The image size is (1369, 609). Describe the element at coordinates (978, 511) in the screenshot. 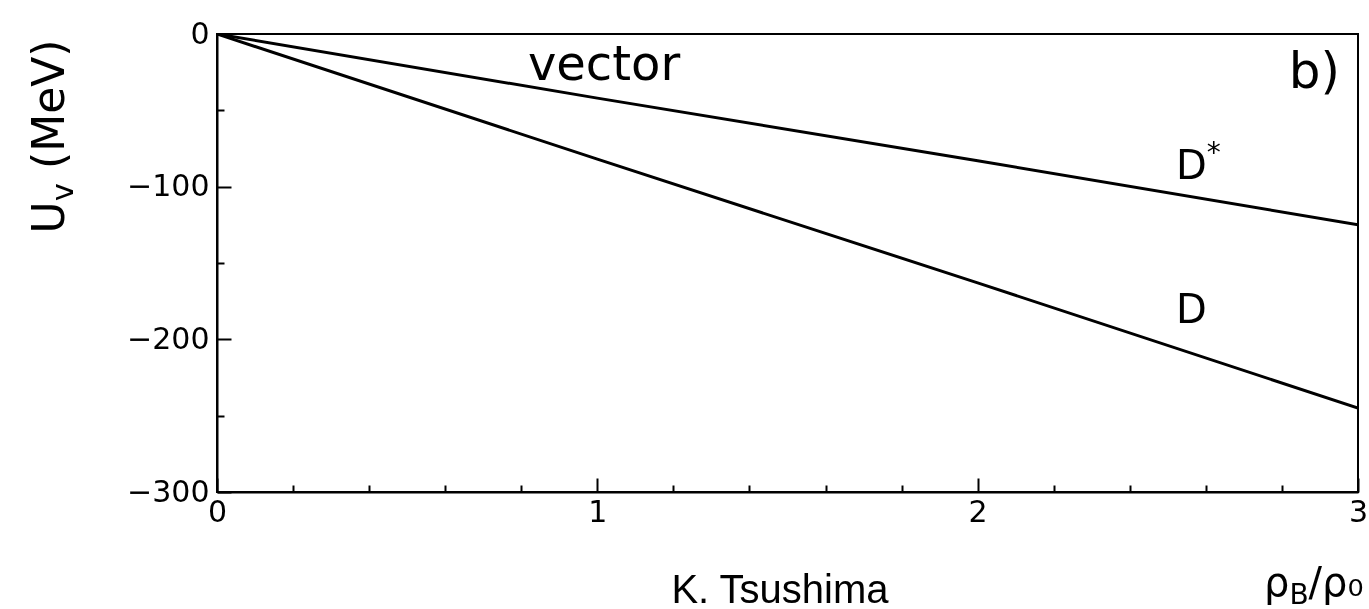

I see `x-tick-label: 2` at that location.